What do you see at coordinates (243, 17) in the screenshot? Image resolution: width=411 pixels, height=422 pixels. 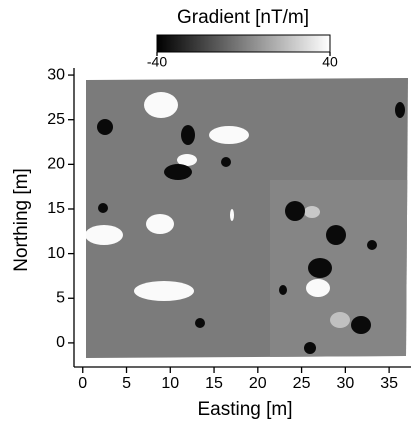 I see `colorbar-label: Gradient [nT/m]` at bounding box center [243, 17].